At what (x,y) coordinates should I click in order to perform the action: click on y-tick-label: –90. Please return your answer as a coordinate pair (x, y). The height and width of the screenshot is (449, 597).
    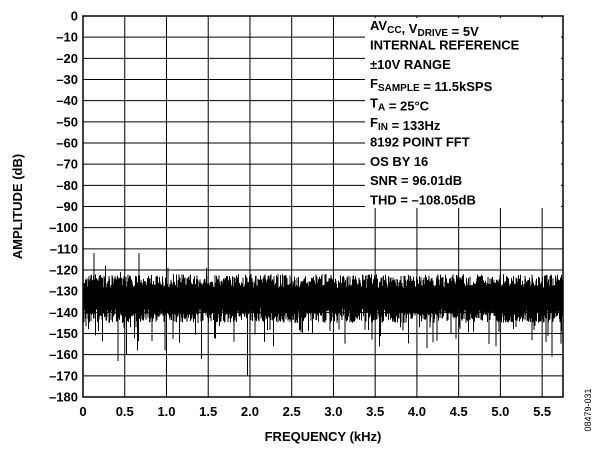
    Looking at the image, I should click on (67, 206).